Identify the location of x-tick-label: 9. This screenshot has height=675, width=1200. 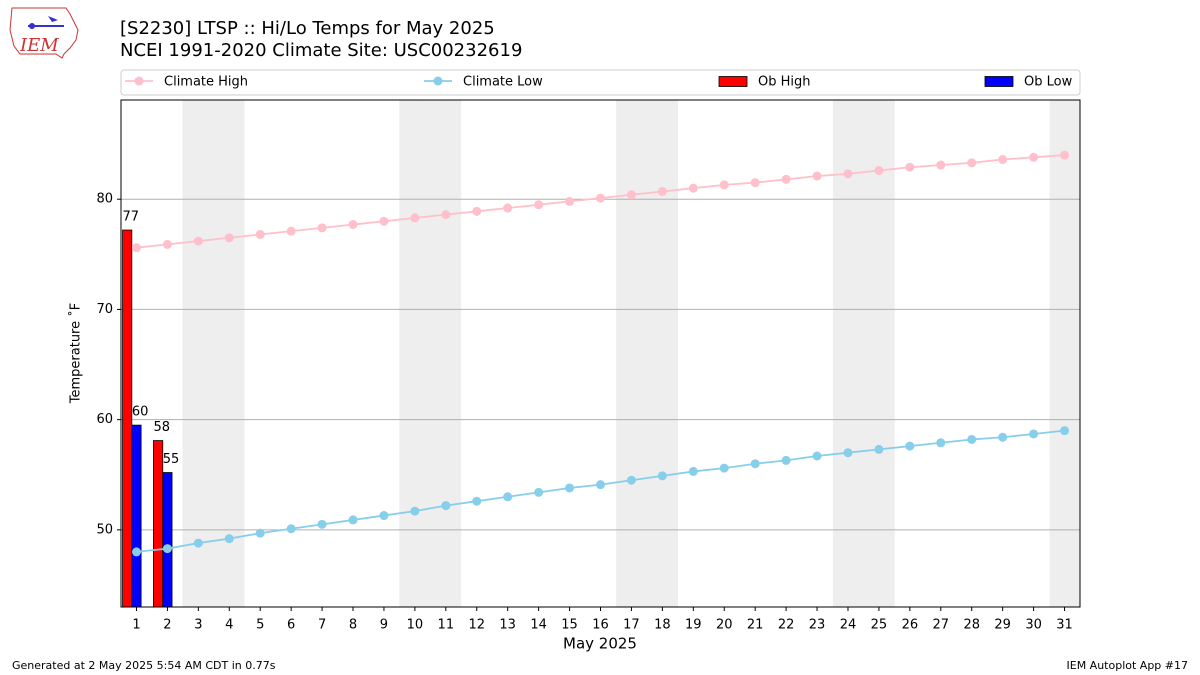
(384, 625).